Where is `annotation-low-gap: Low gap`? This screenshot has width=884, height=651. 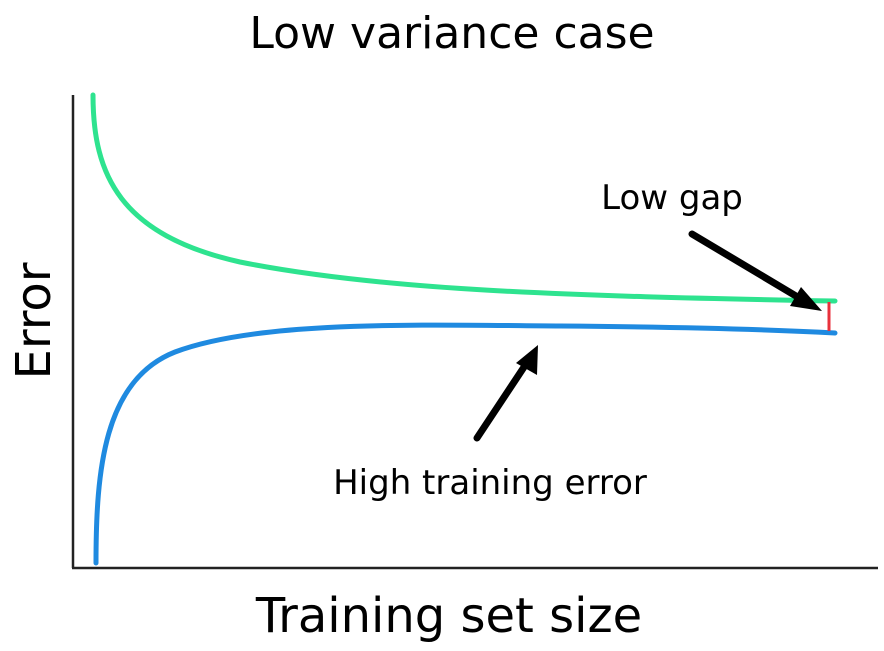
annotation-low-gap: Low gap is located at coordinates (672, 198).